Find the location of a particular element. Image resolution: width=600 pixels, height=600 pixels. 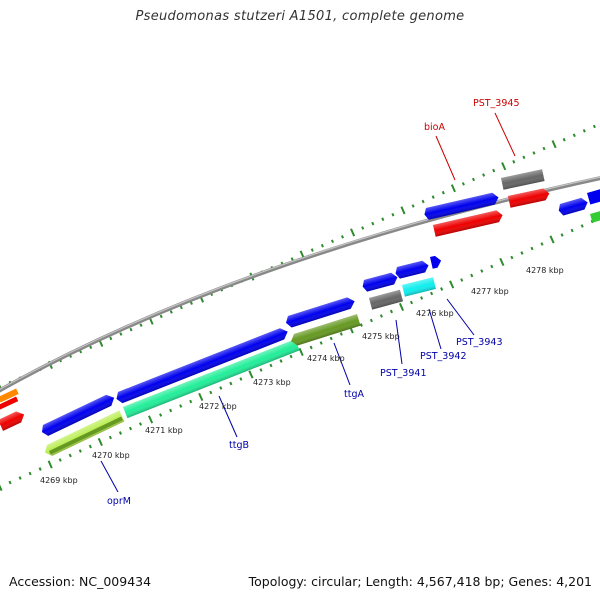

leader-ttgA is located at coordinates (342, 364).